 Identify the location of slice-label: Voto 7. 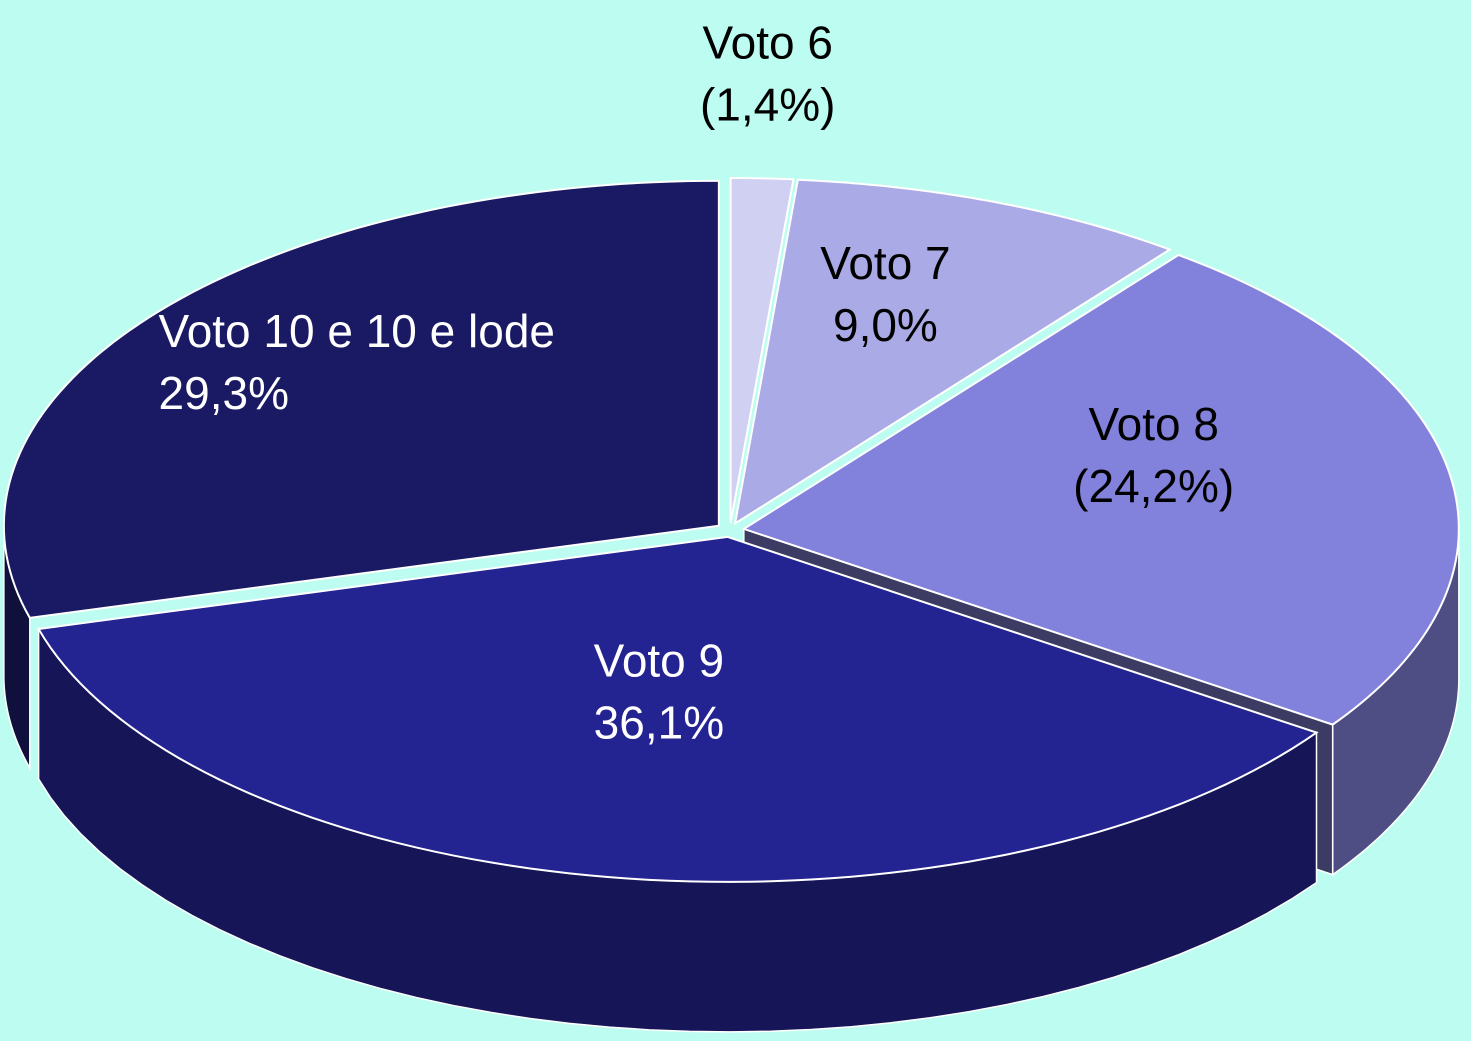
(885, 263).